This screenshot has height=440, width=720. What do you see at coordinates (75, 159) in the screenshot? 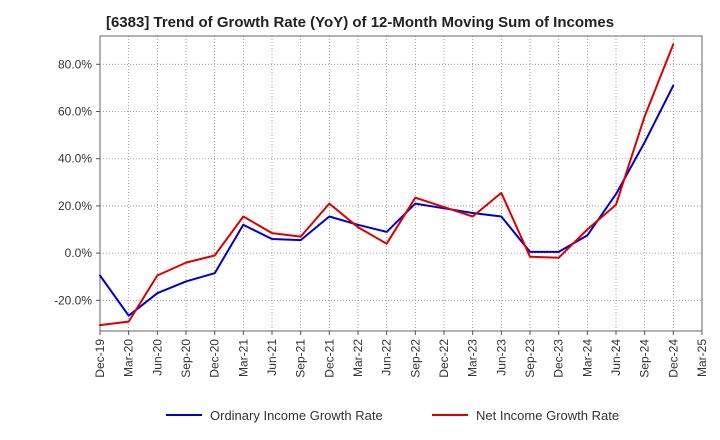
I see `y-tick-label: 40.0%` at bounding box center [75, 159].